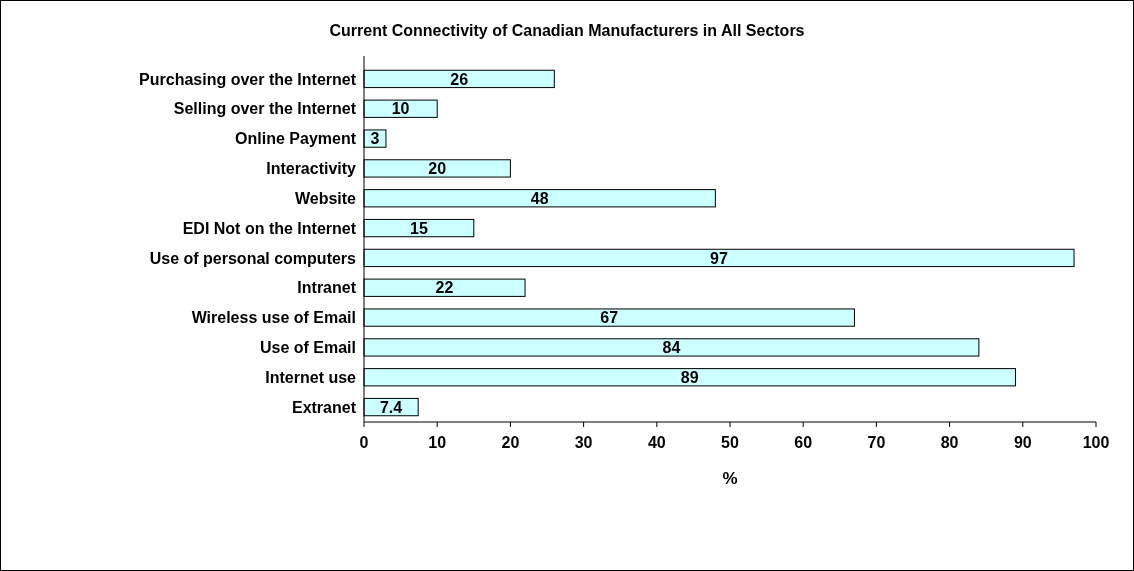 The height and width of the screenshot is (571, 1134). What do you see at coordinates (364, 442) in the screenshot?
I see `x-tick-label: 0` at bounding box center [364, 442].